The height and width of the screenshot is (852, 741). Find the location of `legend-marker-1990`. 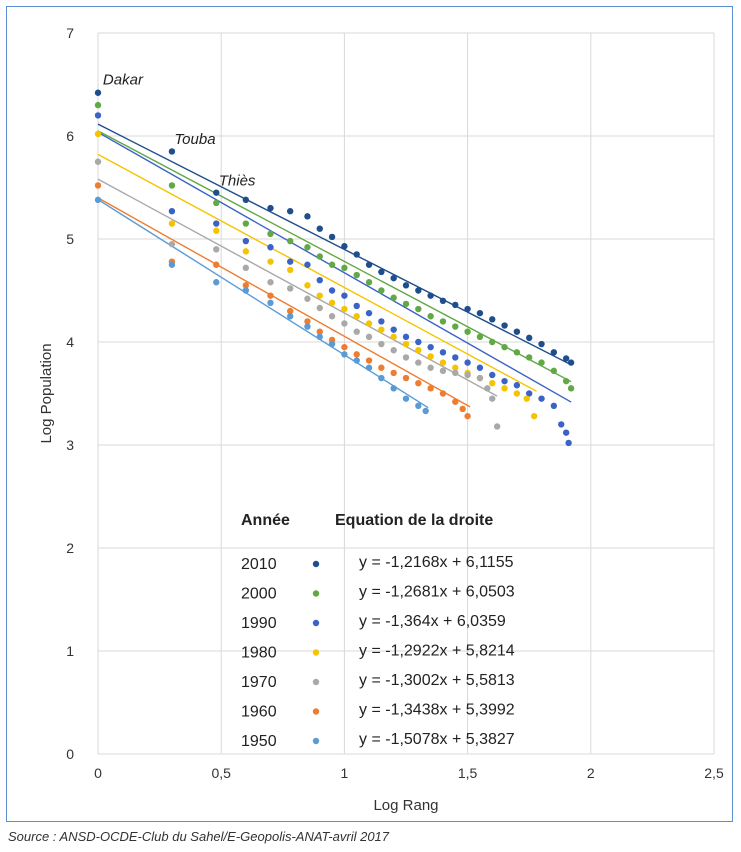

legend-marker-1990 is located at coordinates (316, 623).